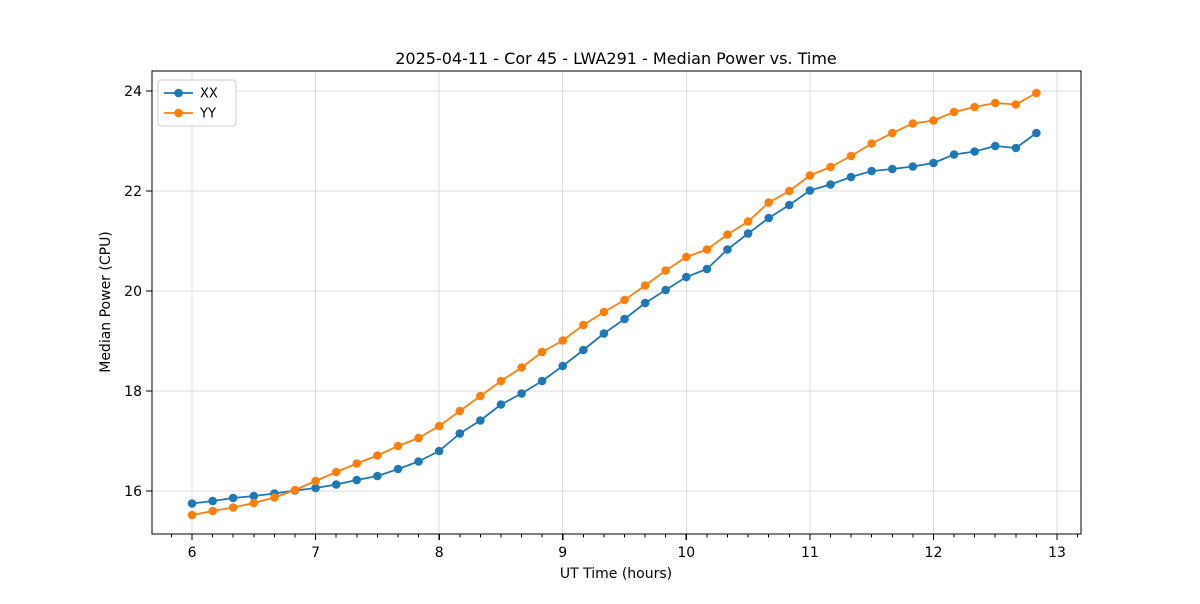 The width and height of the screenshot is (1200, 604). Describe the element at coordinates (562, 553) in the screenshot. I see `x-tick-label: 9` at that location.